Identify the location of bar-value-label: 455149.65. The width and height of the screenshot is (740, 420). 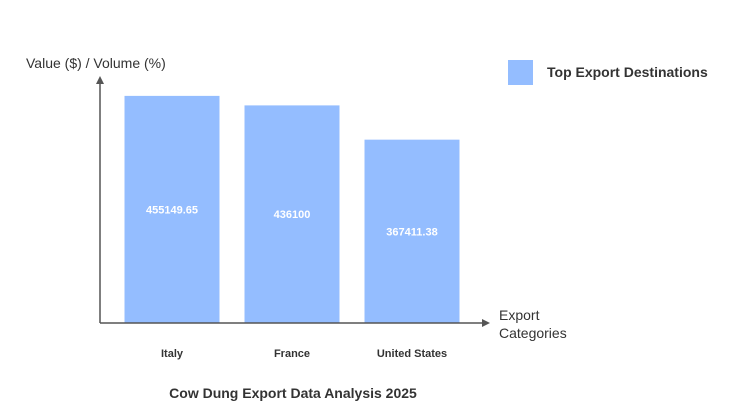
(172, 210).